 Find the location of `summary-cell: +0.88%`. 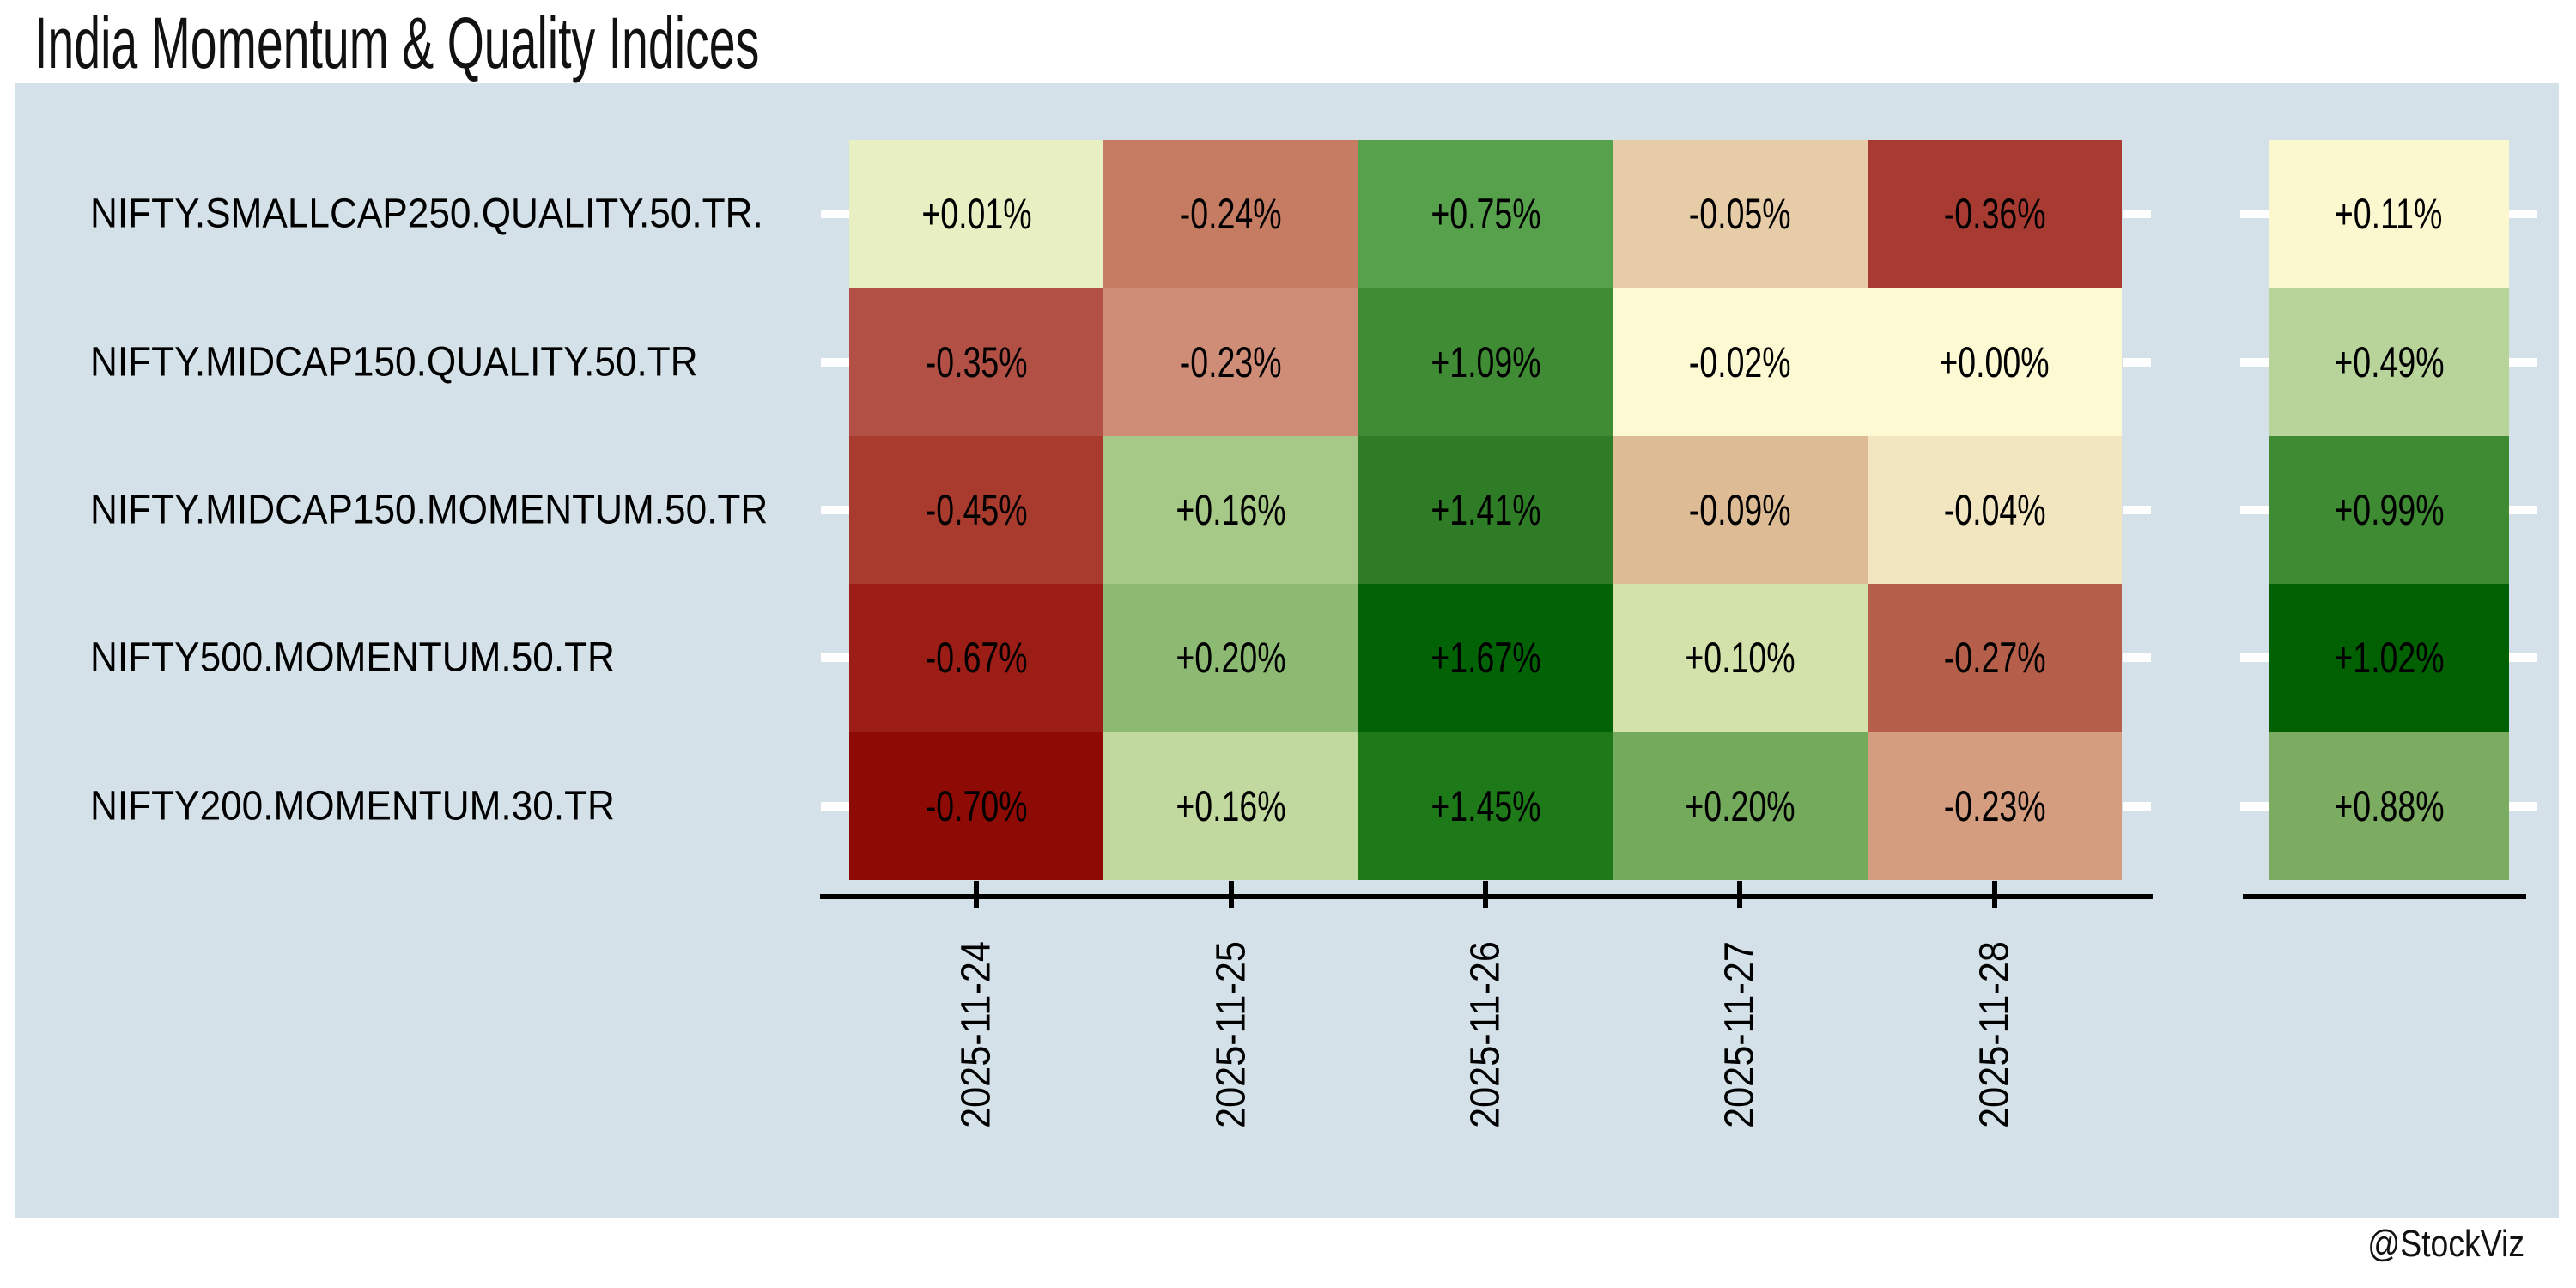

summary-cell: +0.88% is located at coordinates (2389, 806).